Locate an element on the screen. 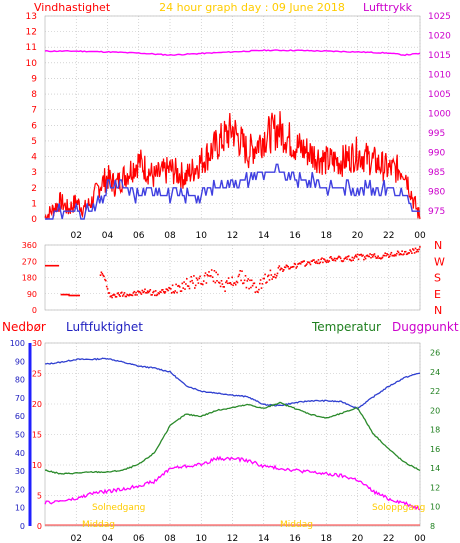 The height and width of the screenshot is (543, 460). humidity-tick-label: 0 is located at coordinates (39, 526).